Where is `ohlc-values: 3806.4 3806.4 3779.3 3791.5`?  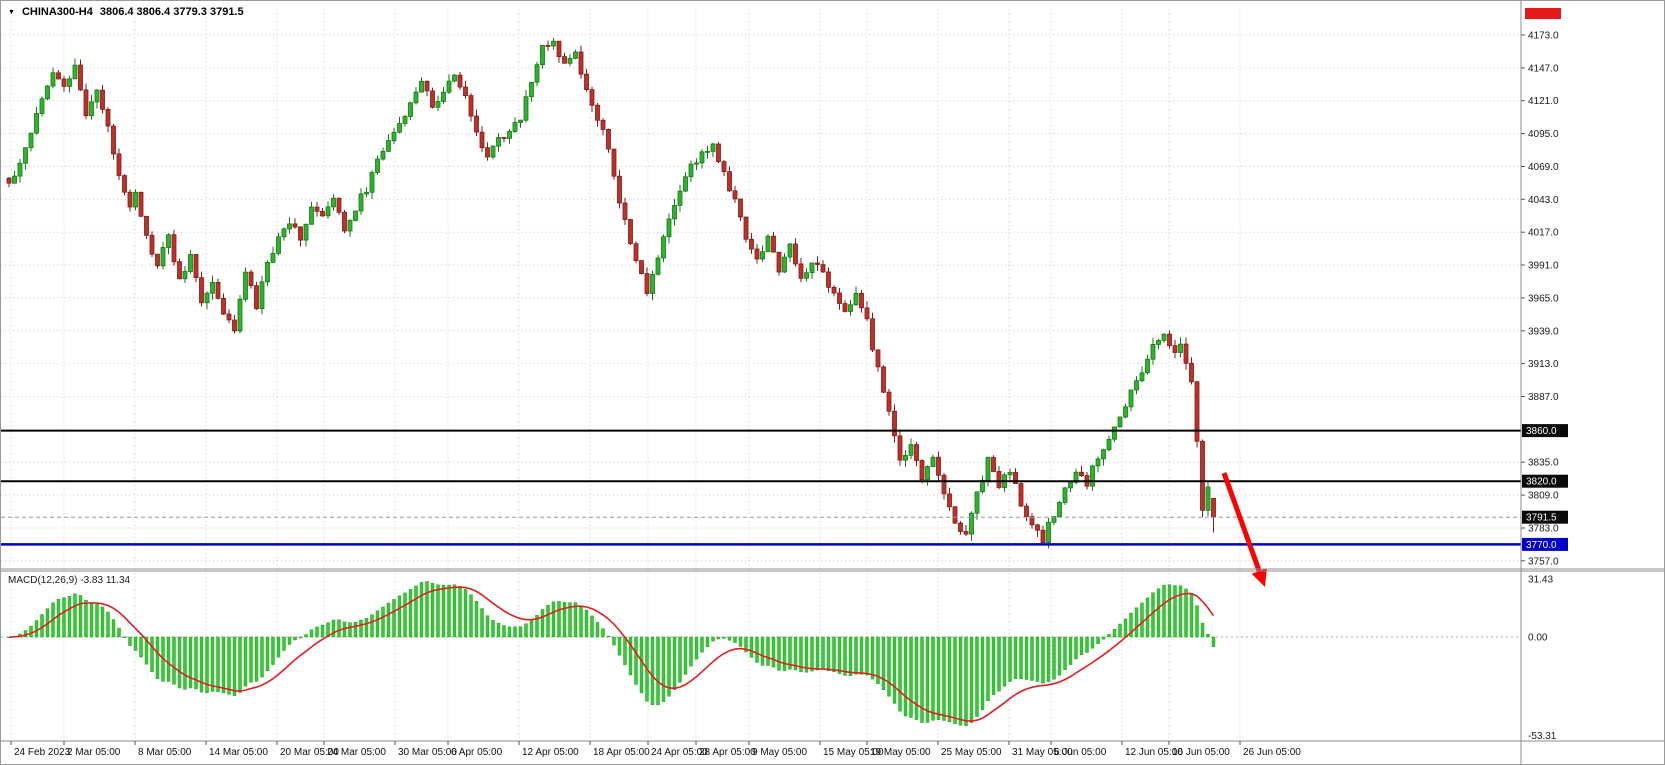 ohlc-values: 3806.4 3806.4 3779.3 3791.5 is located at coordinates (171, 12).